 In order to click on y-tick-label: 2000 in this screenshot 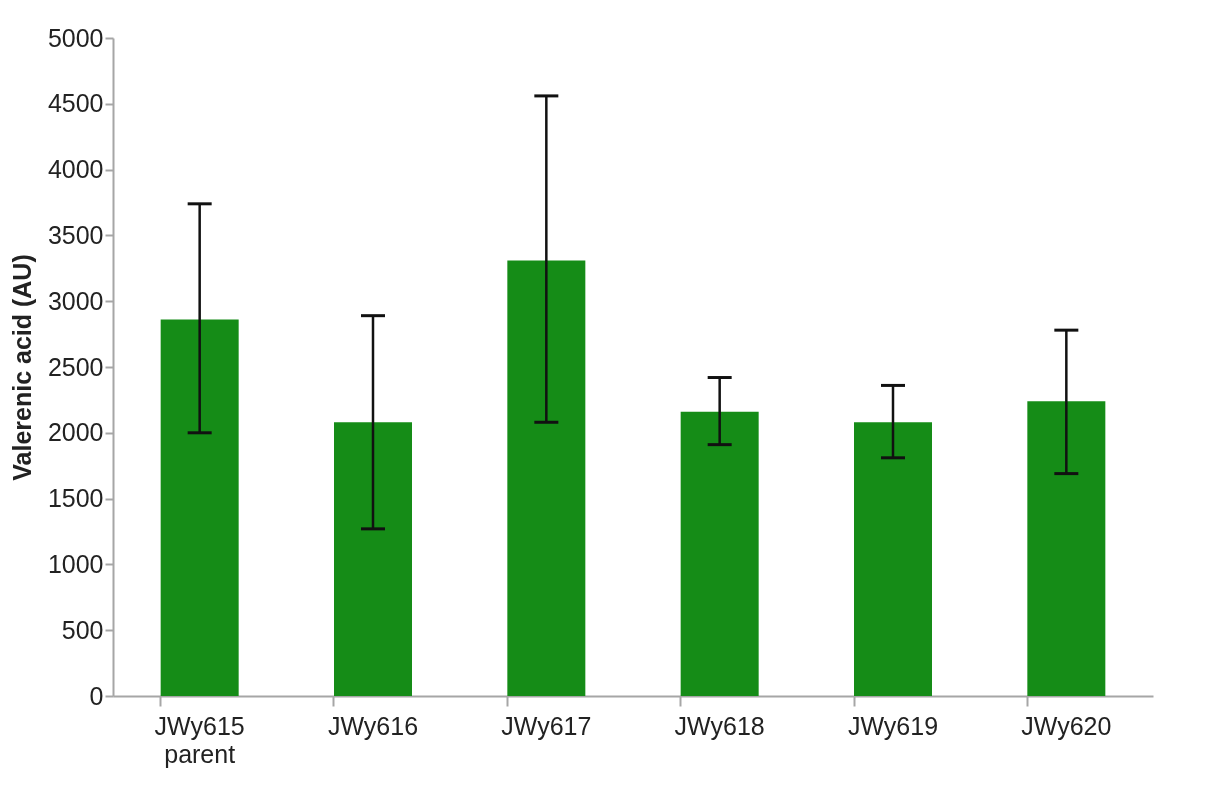, I will do `click(75, 432)`.